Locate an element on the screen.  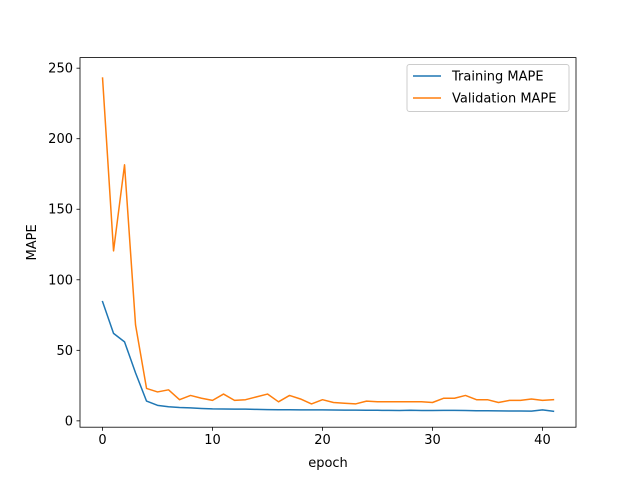
x-axis-label: epoch is located at coordinates (328, 463).